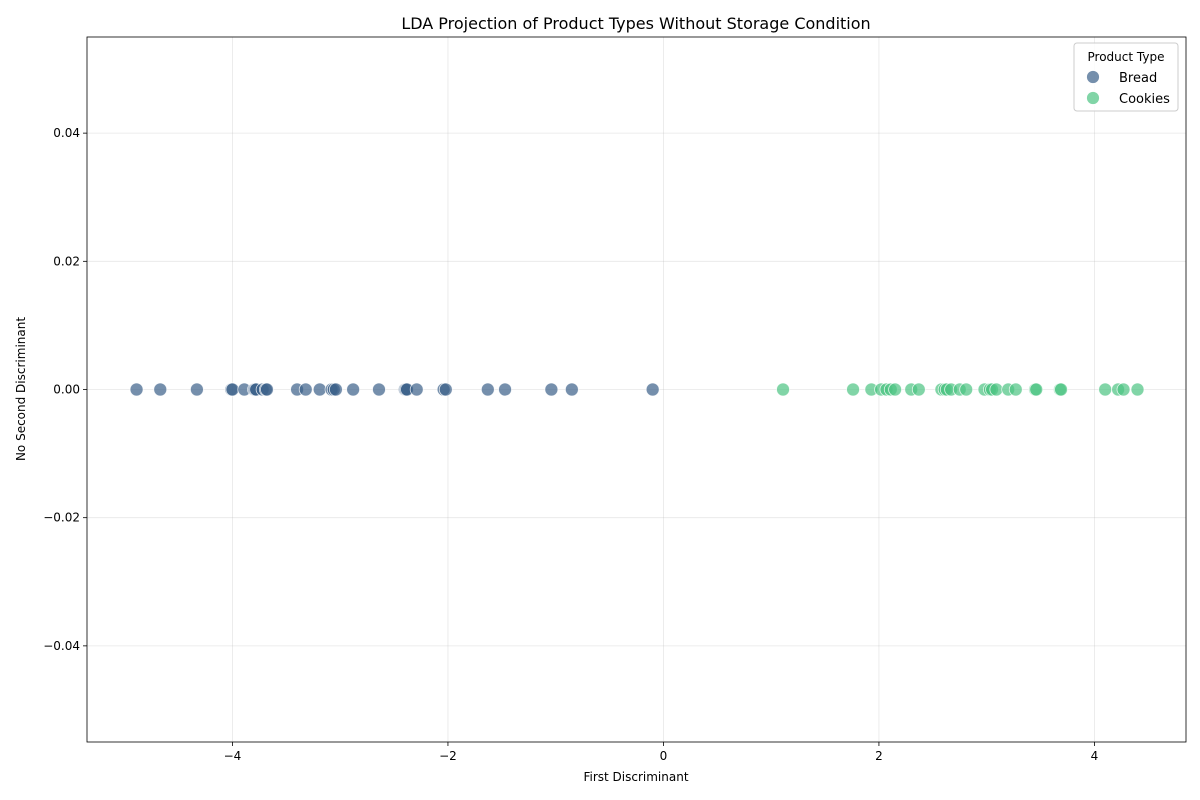 The width and height of the screenshot is (1200, 800). Describe the element at coordinates (66, 390) in the screenshot. I see `y-tick-label: 0.00` at that location.